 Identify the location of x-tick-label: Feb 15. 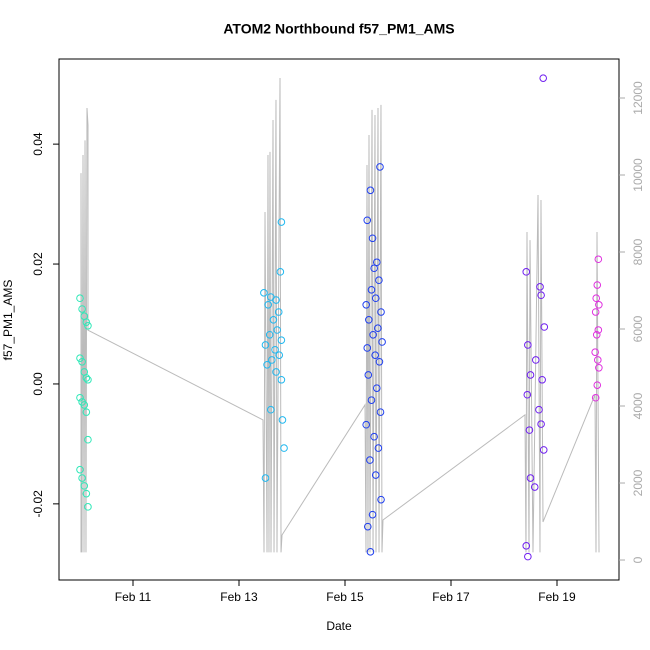
(345, 597).